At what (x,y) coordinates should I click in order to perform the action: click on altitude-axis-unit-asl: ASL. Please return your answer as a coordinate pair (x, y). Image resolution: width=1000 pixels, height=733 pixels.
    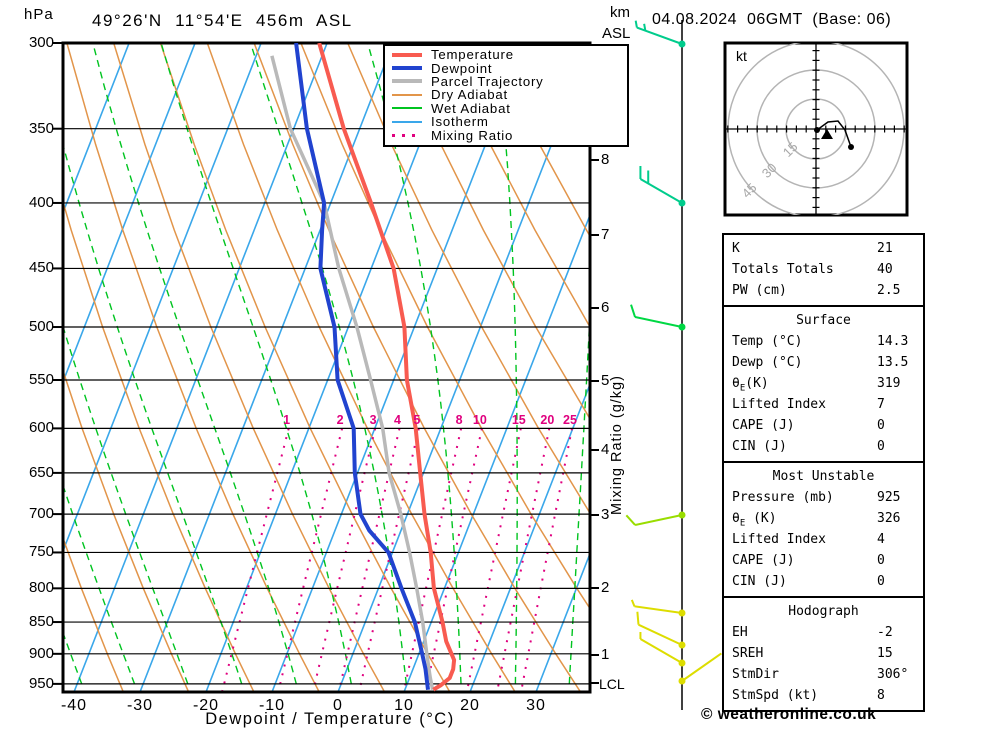
    Looking at the image, I should click on (616, 33).